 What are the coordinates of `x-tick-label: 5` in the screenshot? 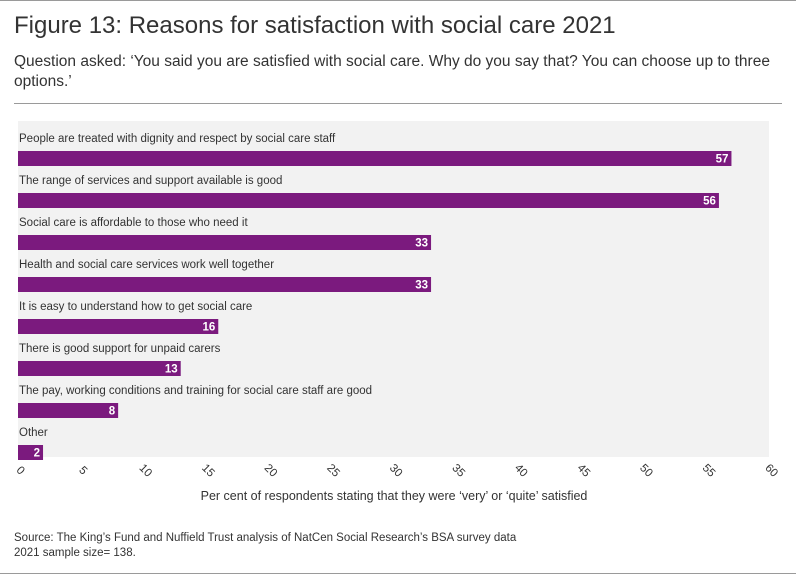 It's located at (82, 470).